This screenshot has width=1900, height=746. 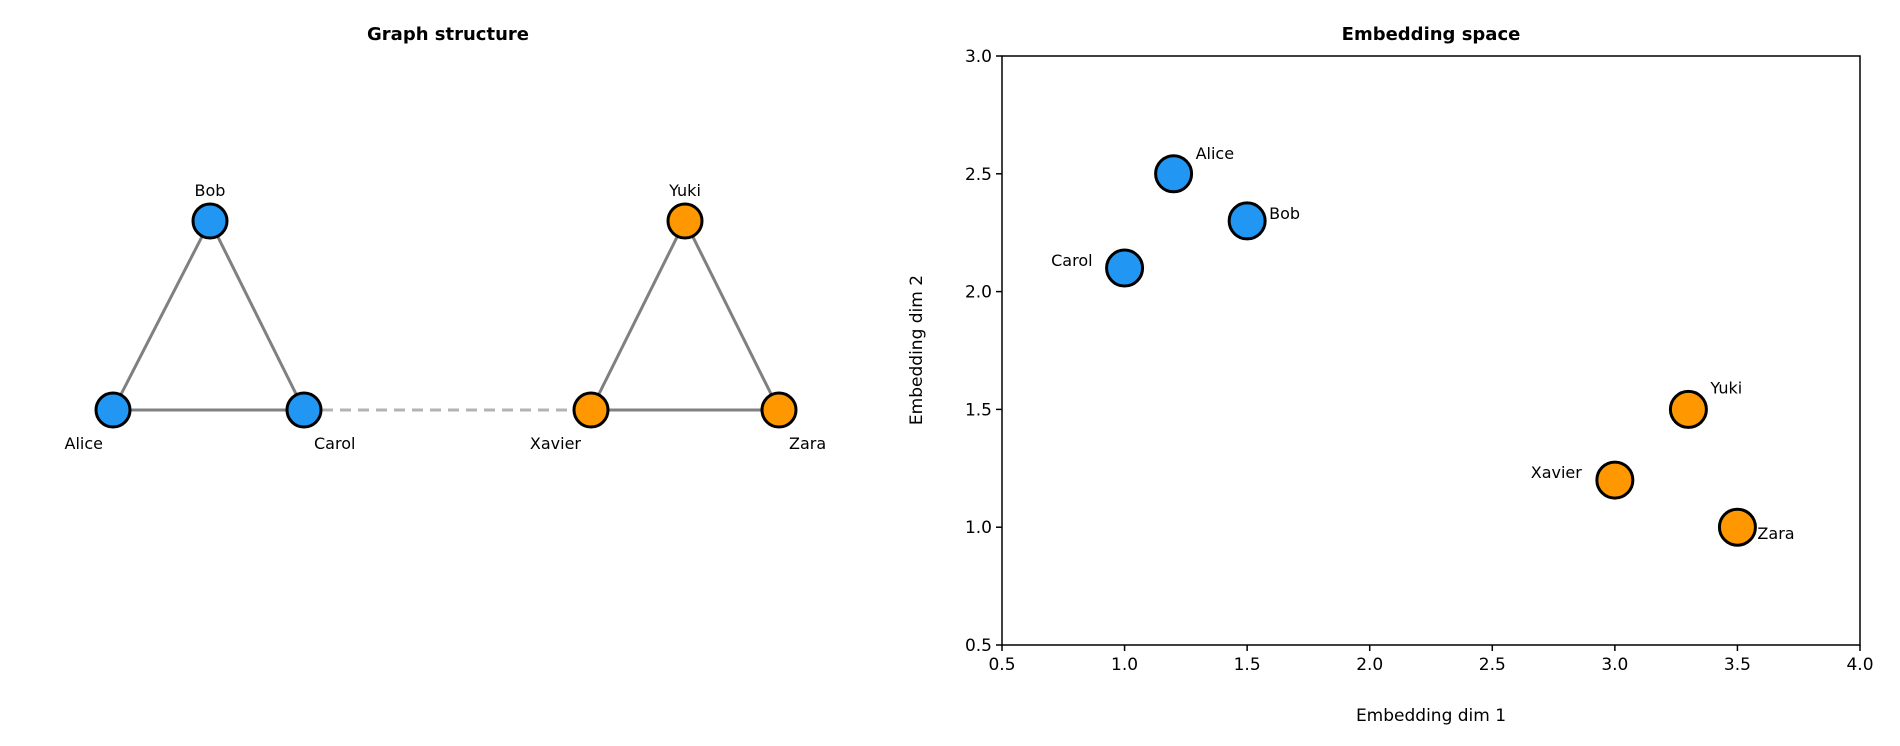 What do you see at coordinates (1284, 213) in the screenshot?
I see `scatter-point-label: Bob` at bounding box center [1284, 213].